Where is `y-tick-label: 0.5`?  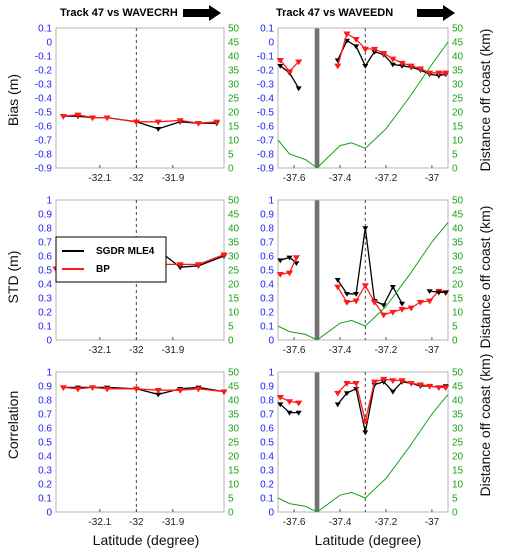 y-tick-label: 0.5 is located at coordinates (267, 271).